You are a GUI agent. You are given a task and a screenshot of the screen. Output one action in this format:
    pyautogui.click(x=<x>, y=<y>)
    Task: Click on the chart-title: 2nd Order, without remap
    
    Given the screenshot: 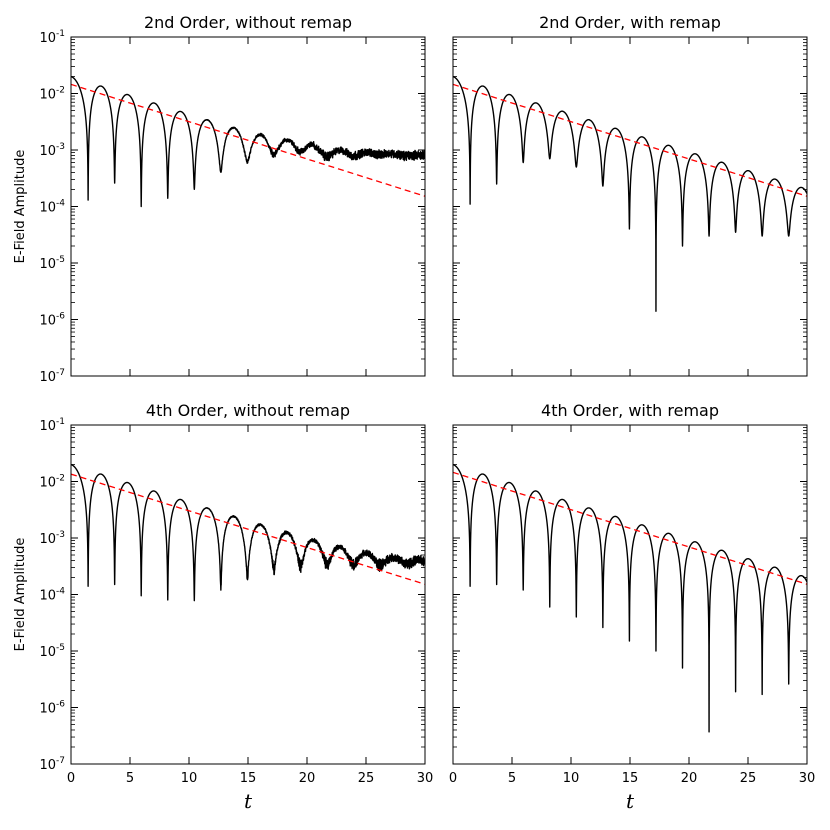 What is the action you would take?
    pyautogui.click(x=248, y=22)
    